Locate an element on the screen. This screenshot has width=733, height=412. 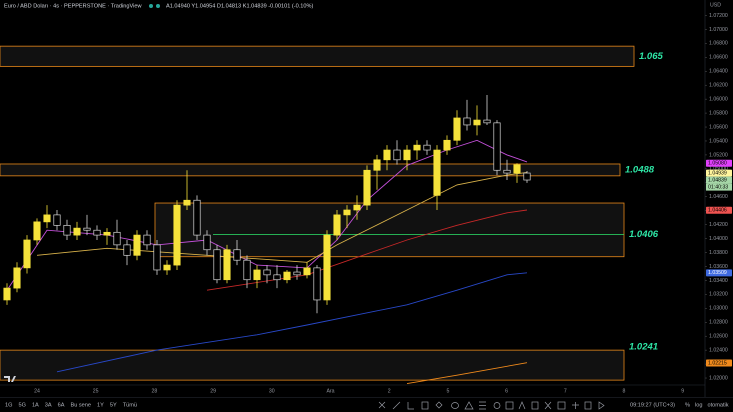
range-button: Bu sene is located at coordinates (80, 405).